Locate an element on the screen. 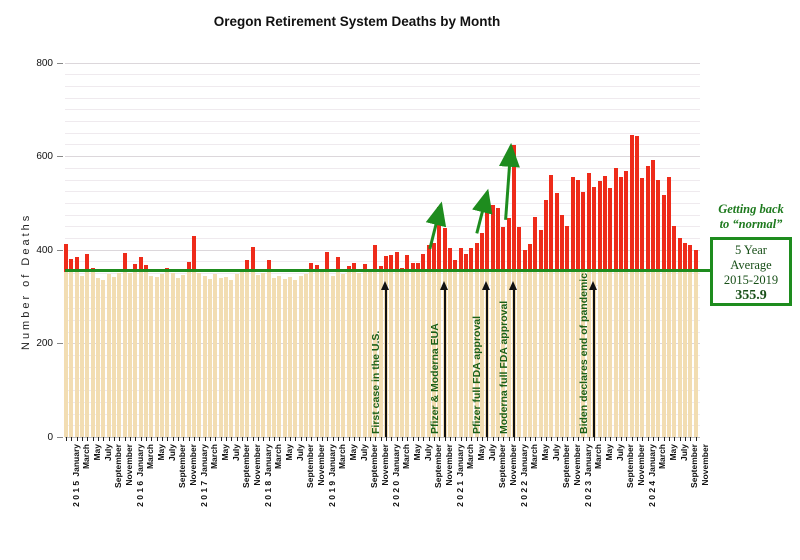 Image resolution: width=800 pixels, height=560 pixels. caption-line-2: to “normal” is located at coordinates (751, 224).